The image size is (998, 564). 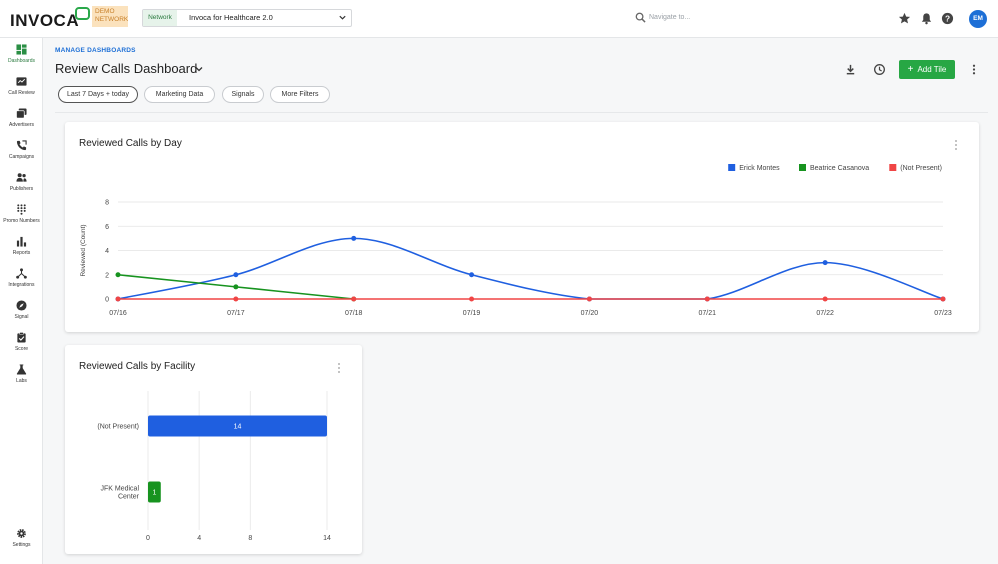 I want to click on sidebar-item-dashboards: Dashboards, so click(x=21, y=58).